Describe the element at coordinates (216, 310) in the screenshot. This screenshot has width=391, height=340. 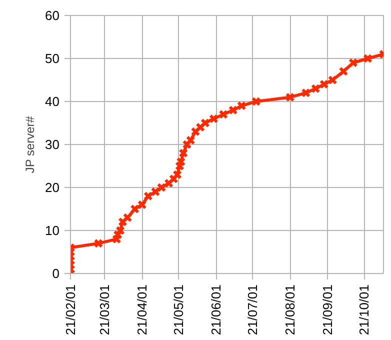
I see `x-tick-label: 21/06/01` at that location.